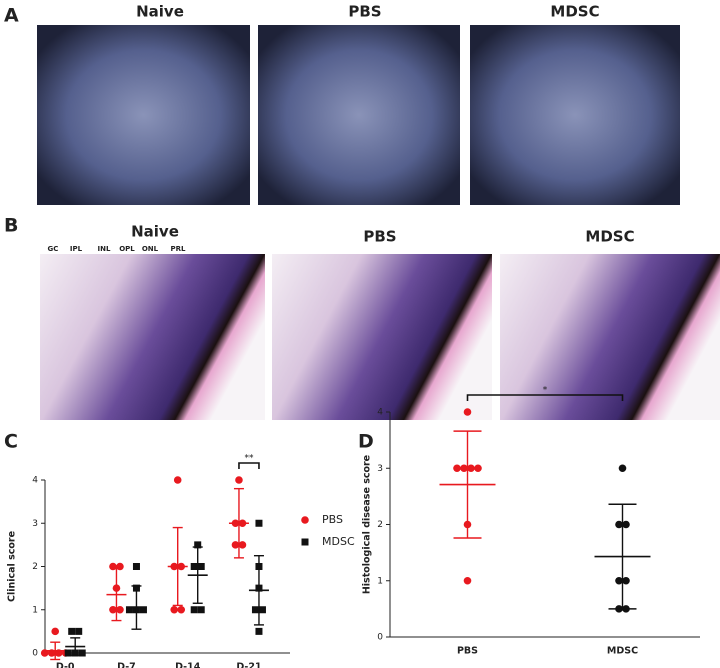 This screenshot has height=668, width=720. Describe the element at coordinates (53, 249) in the screenshot. I see `layer-label: GC` at that location.